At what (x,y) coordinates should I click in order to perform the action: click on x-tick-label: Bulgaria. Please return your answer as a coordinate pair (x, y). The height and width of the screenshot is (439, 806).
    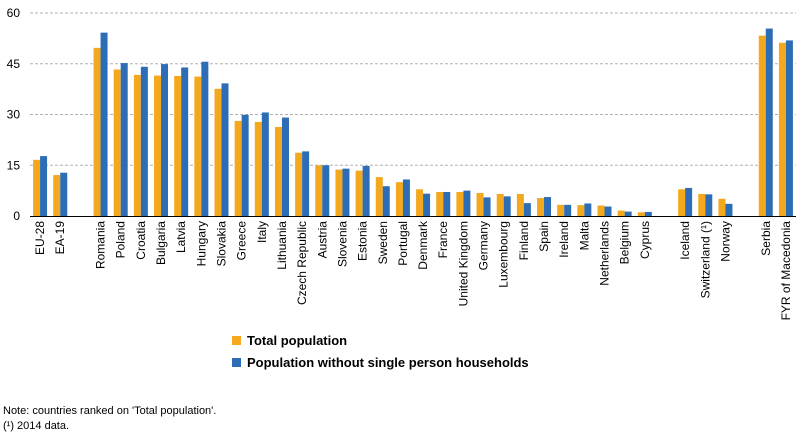
    Looking at the image, I should click on (161, 243).